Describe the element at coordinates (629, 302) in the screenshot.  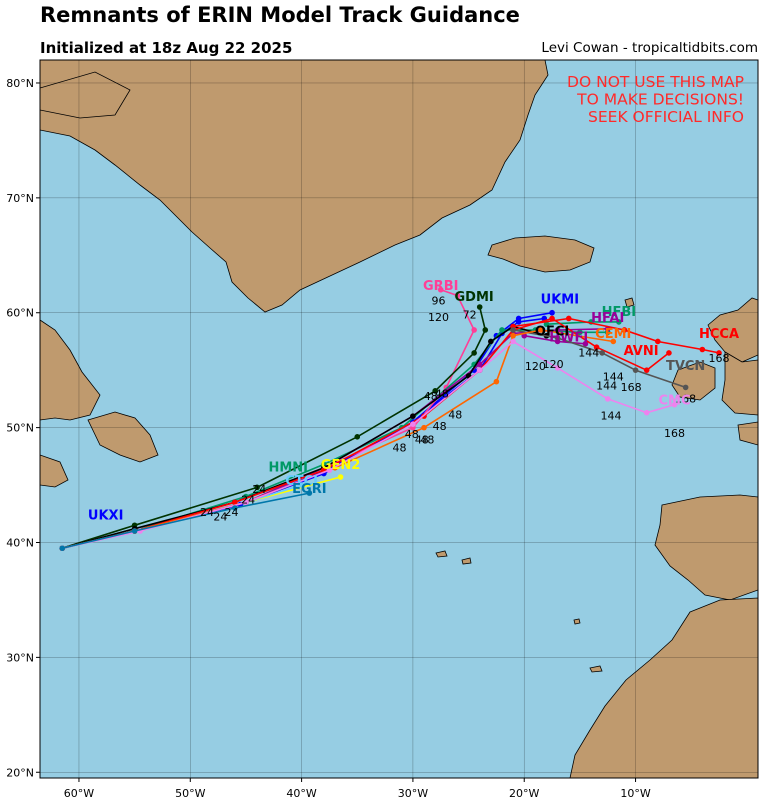
I see `faroe-islands` at that location.